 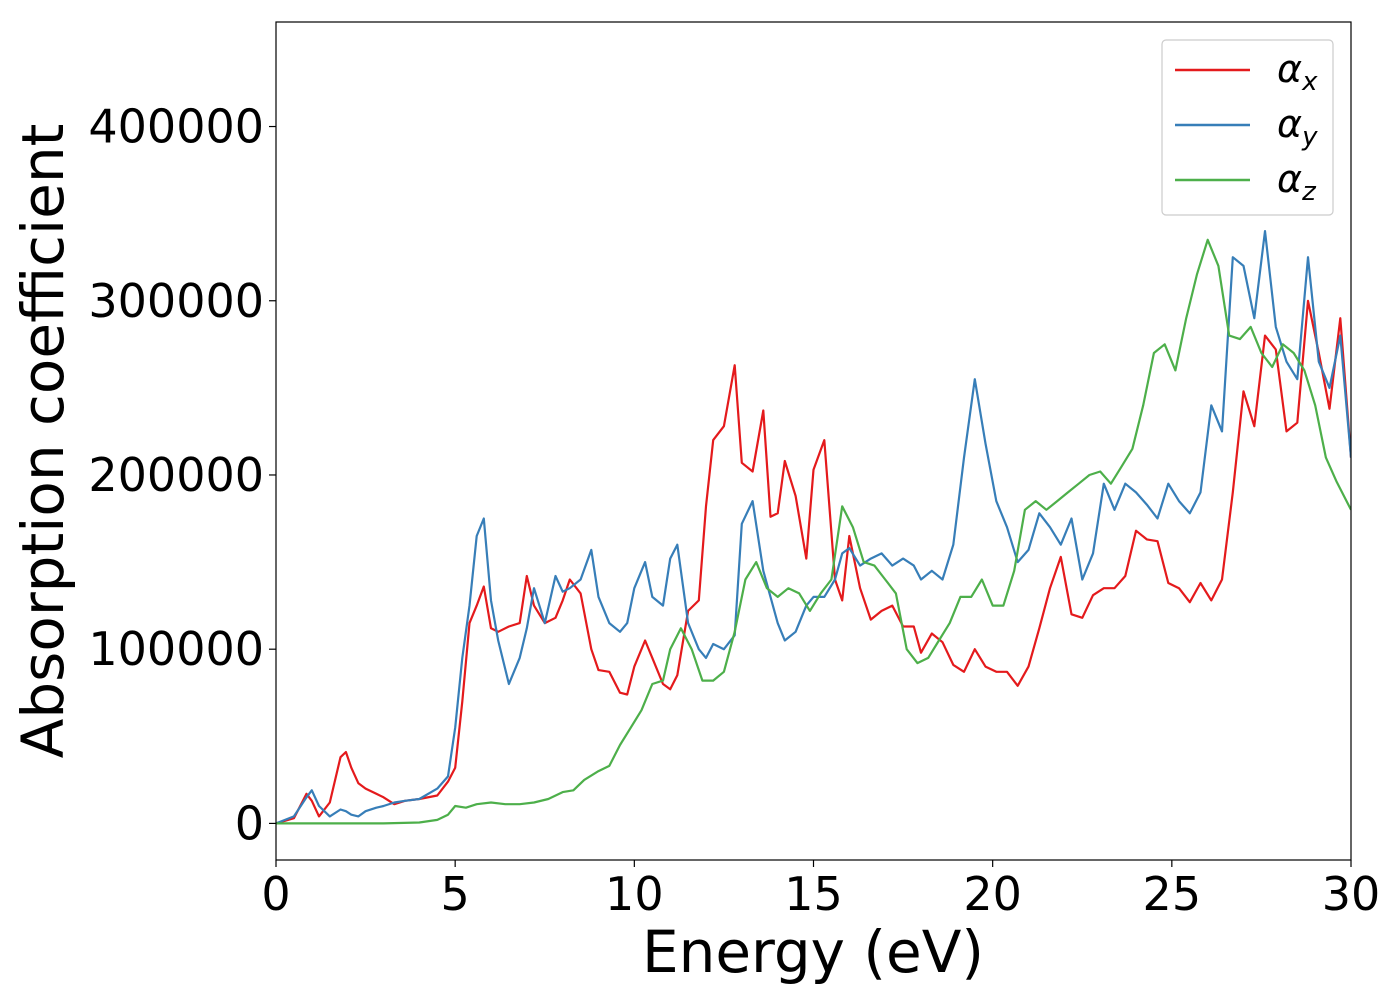 What do you see at coordinates (455, 894) in the screenshot?
I see `x-tick-label: 5` at bounding box center [455, 894].